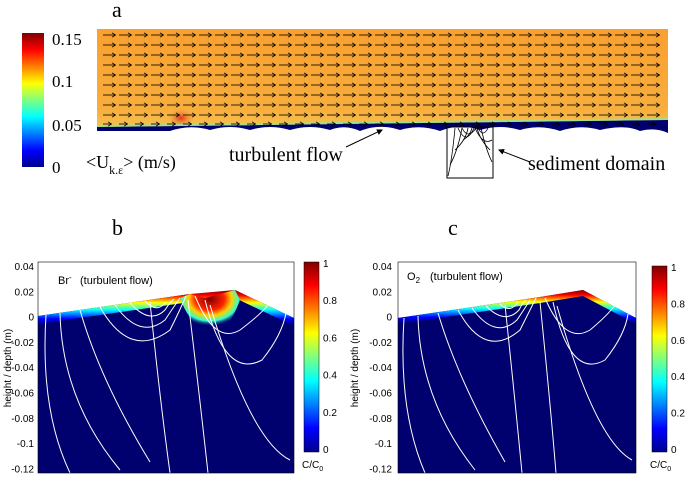 This screenshot has height=489, width=696. Describe the element at coordinates (380, 368) in the screenshot. I see `y-tick-label: -0.04` at that location.